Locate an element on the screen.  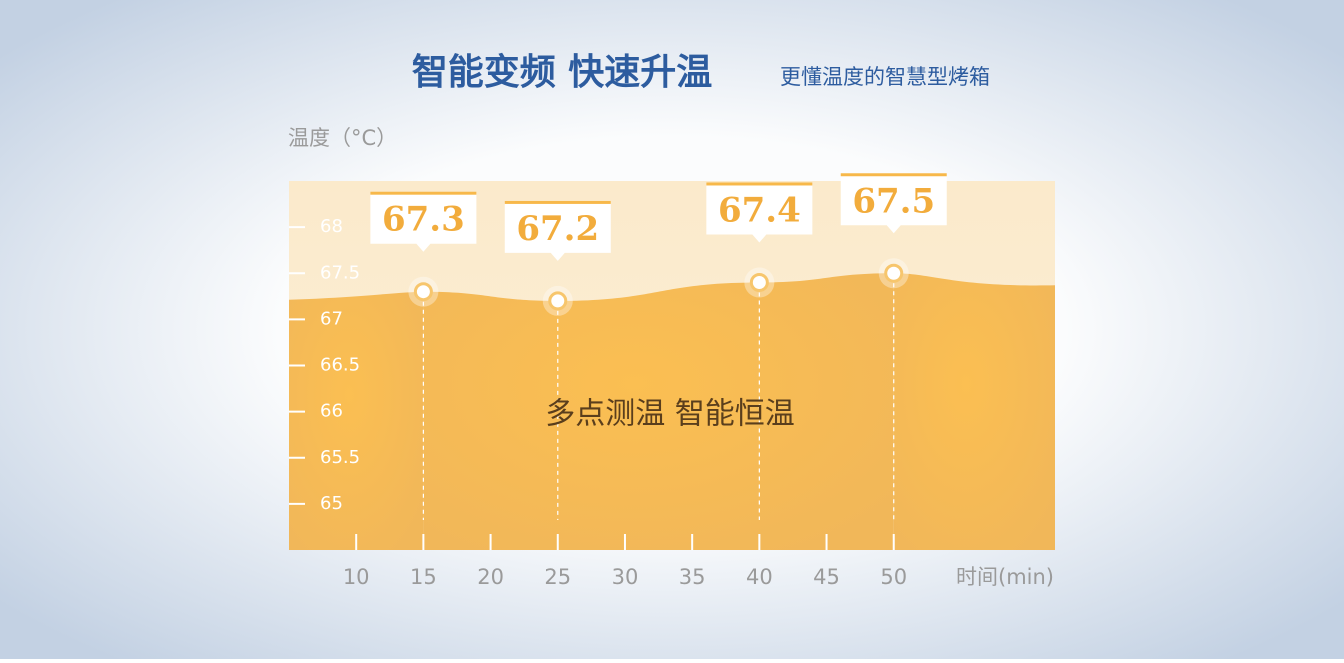
x-tick-label: 35 is located at coordinates (692, 577).